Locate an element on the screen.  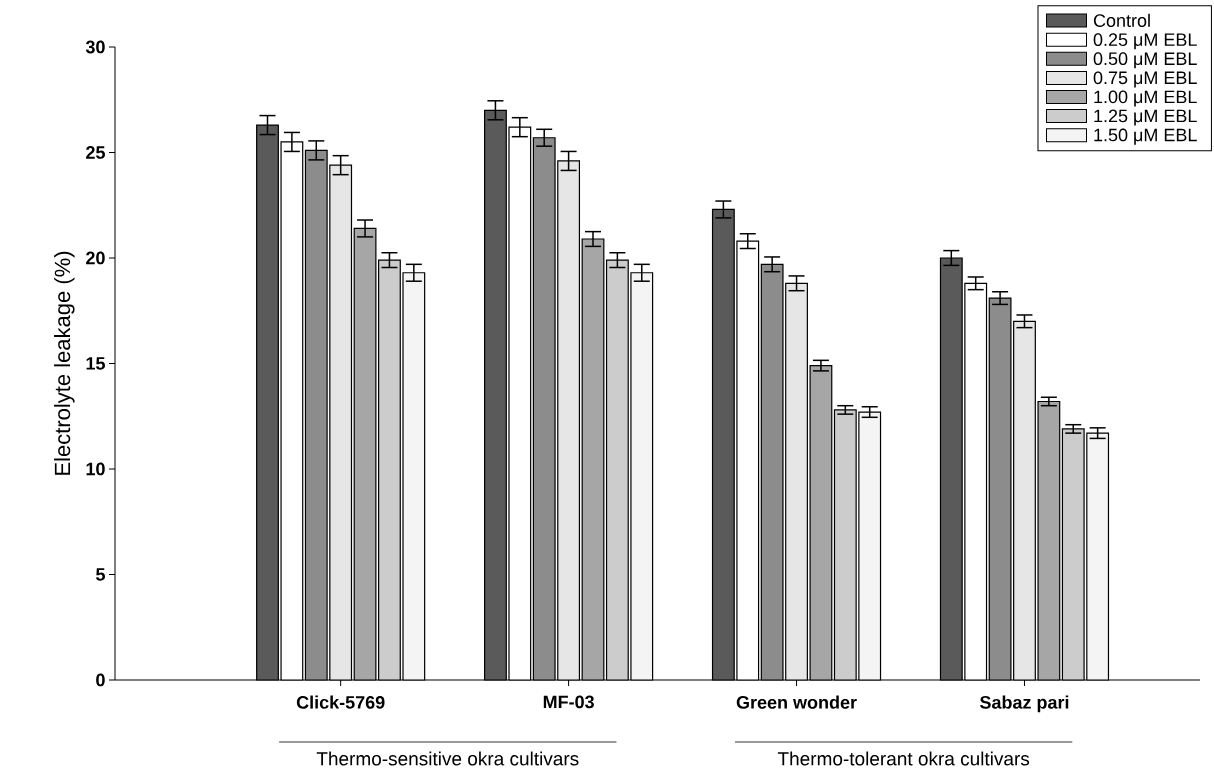
x-tick-label: Sabaz pari is located at coordinates (1024, 704).